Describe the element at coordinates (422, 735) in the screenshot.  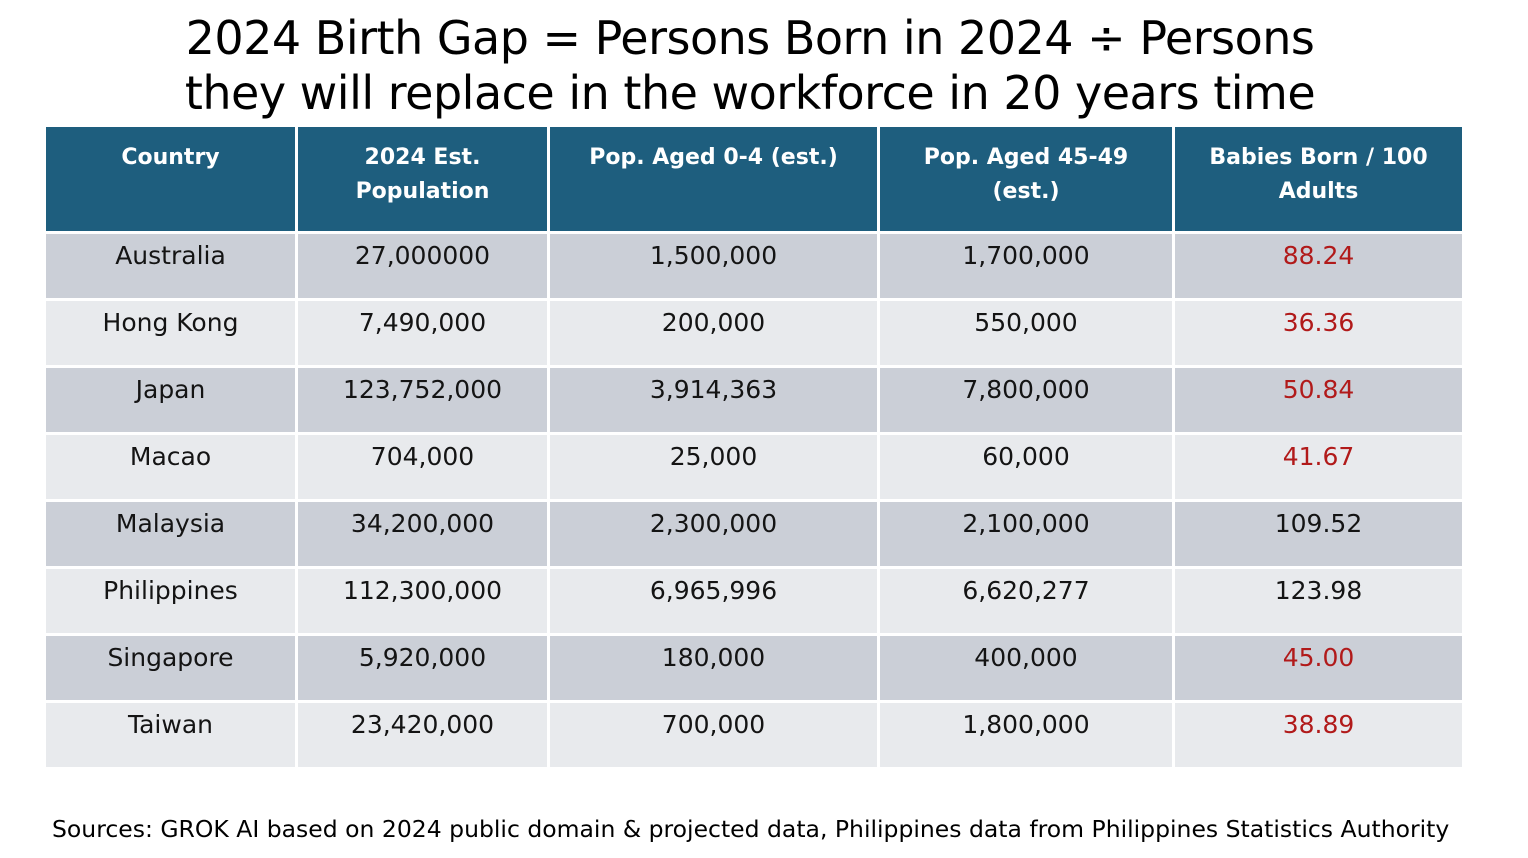
I see `cell-population: 23,420,000` at that location.